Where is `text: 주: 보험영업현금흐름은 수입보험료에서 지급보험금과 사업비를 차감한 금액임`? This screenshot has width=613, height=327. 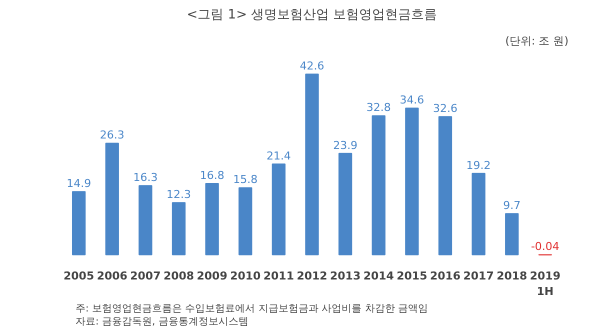
text: 주: 보험영업현금흐름은 수입보험료에서 지급보험금과 사업비를 차감한 금액임 is located at coordinates (252, 309).